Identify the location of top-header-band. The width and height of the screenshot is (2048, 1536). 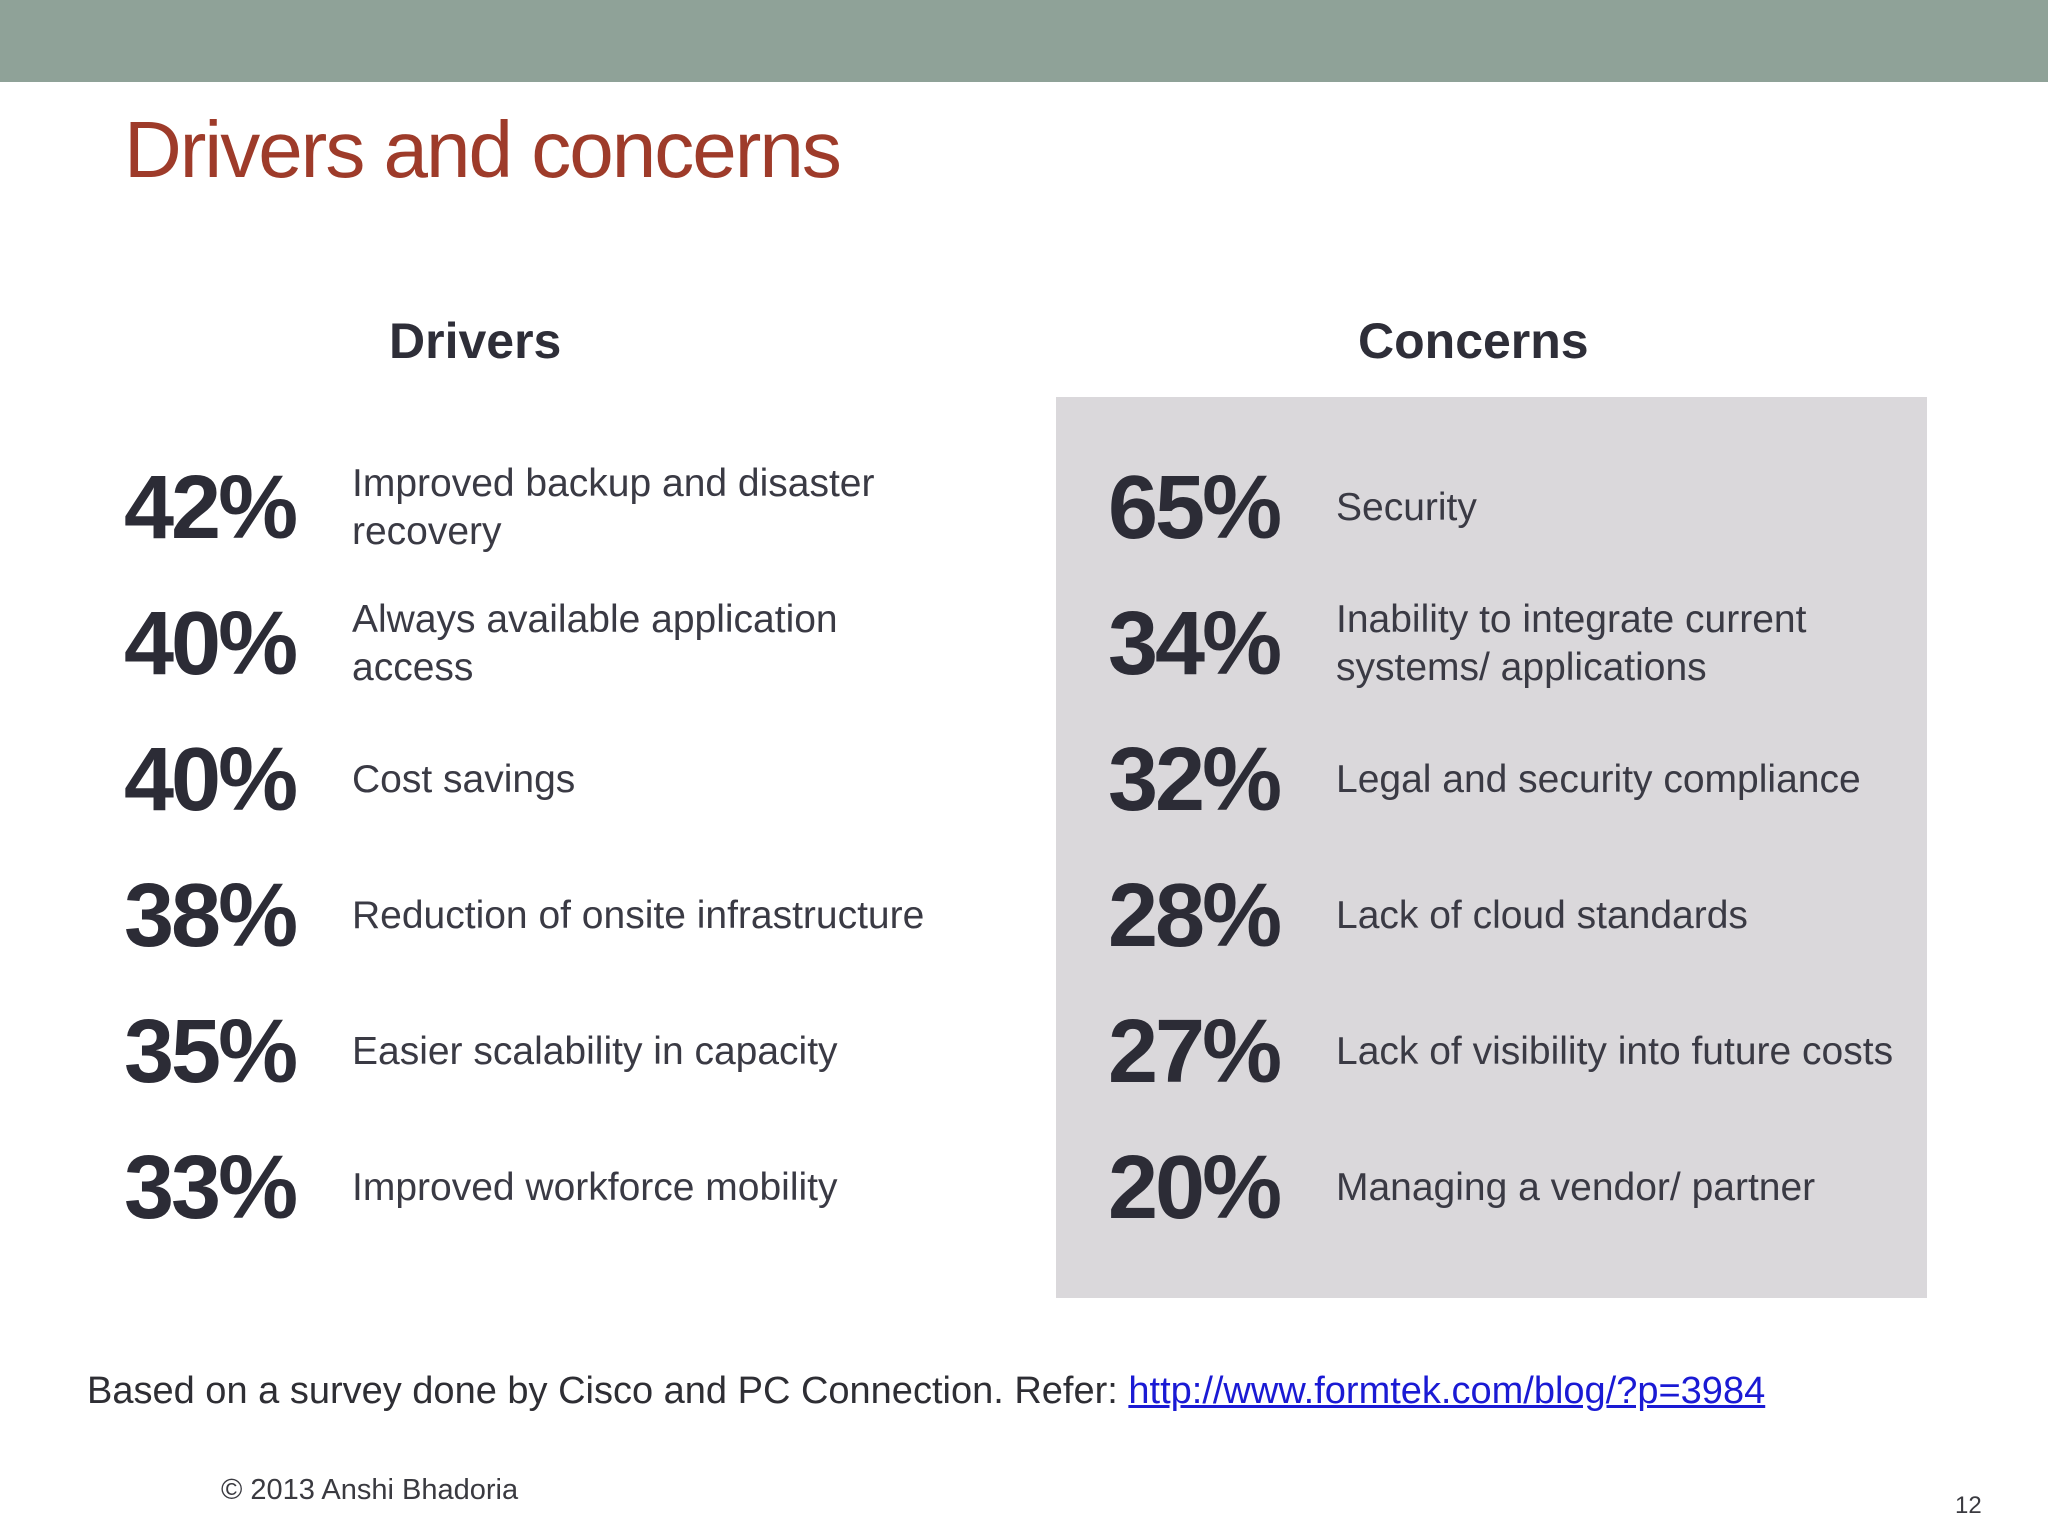
(1024, 41).